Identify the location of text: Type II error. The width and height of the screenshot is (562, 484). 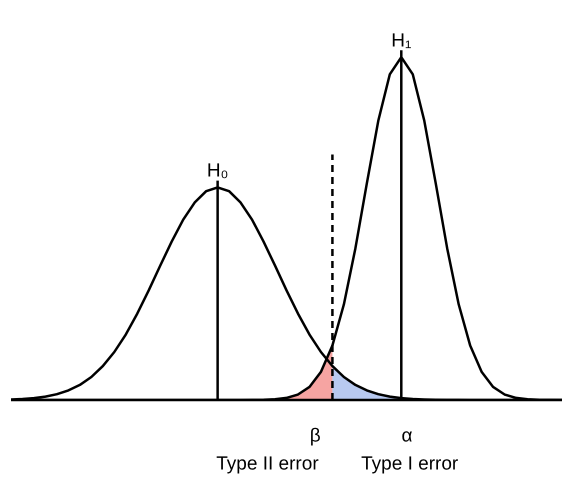
(268, 463).